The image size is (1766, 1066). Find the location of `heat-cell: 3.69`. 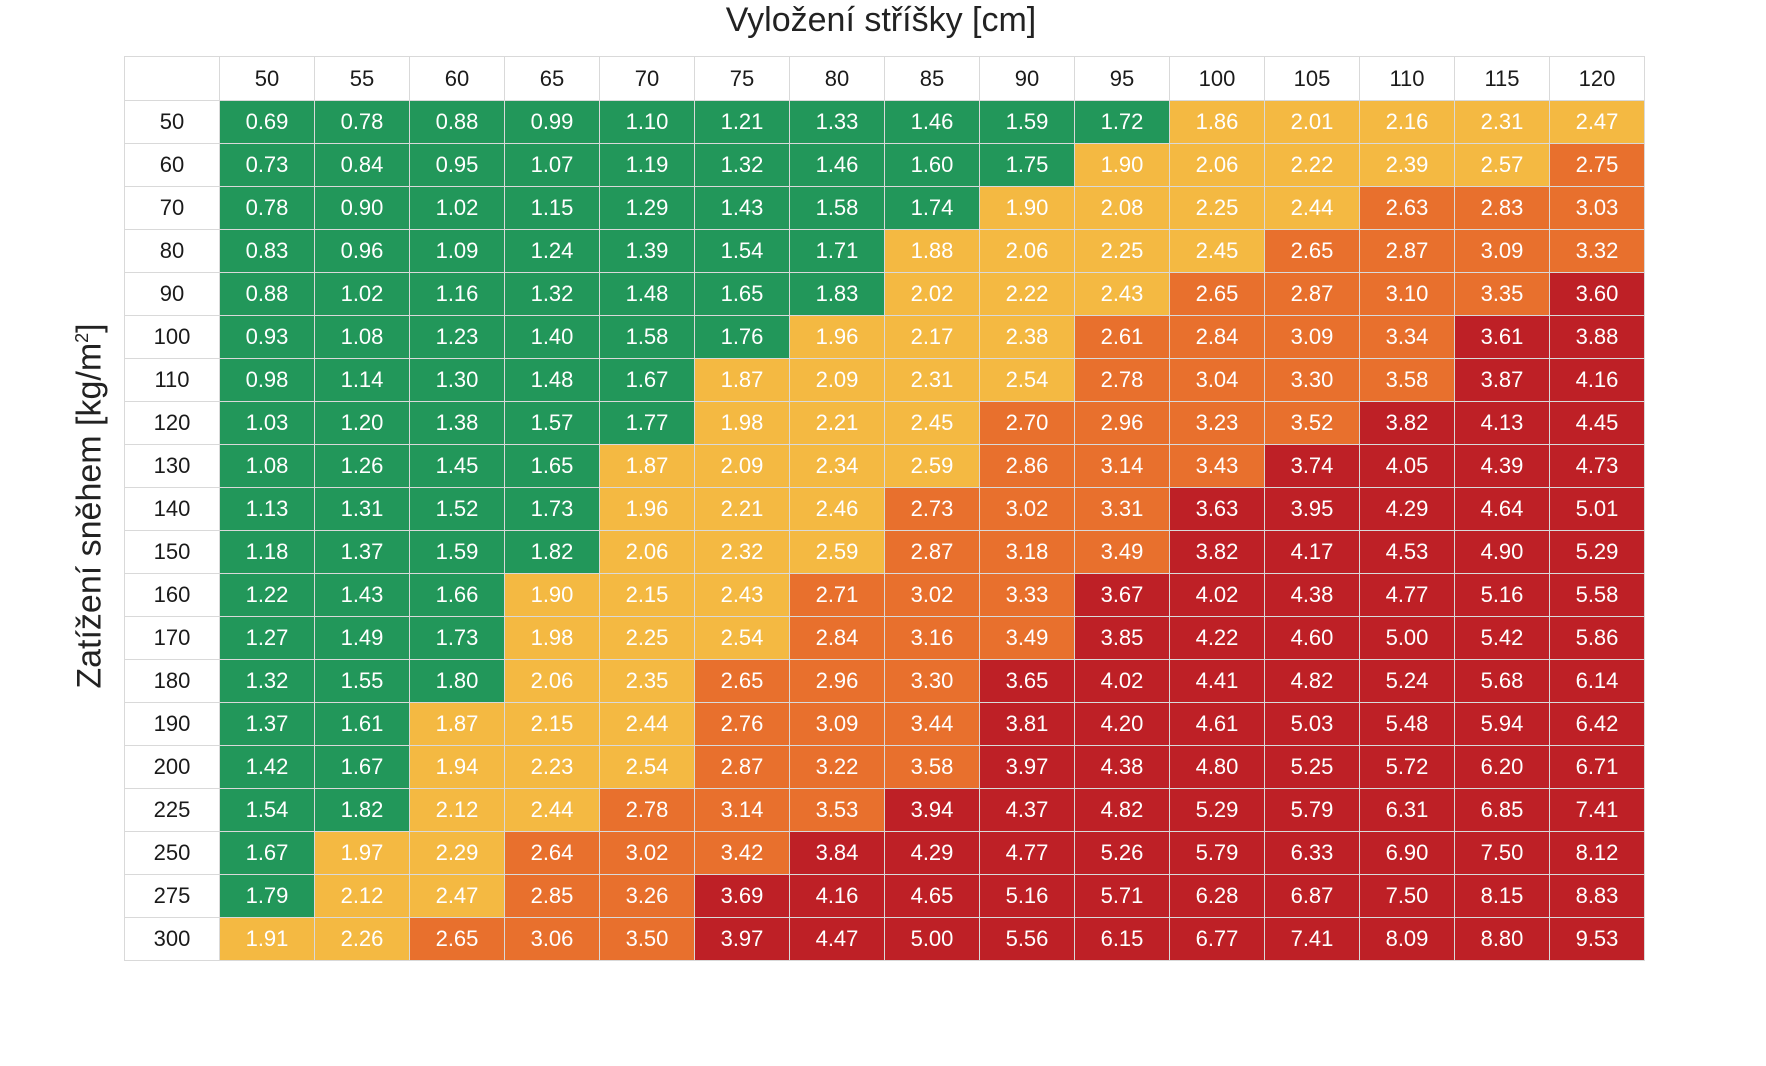

heat-cell: 3.69 is located at coordinates (742, 896).